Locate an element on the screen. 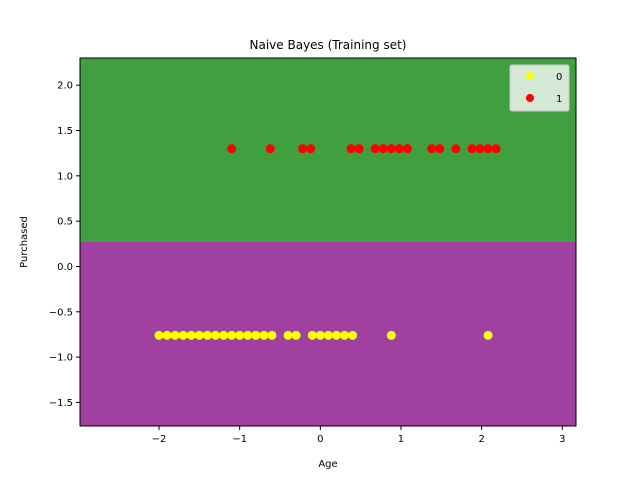 This screenshot has width=640, height=480. x-axis: −2 −1 0 1 2 3 is located at coordinates (358, 435).